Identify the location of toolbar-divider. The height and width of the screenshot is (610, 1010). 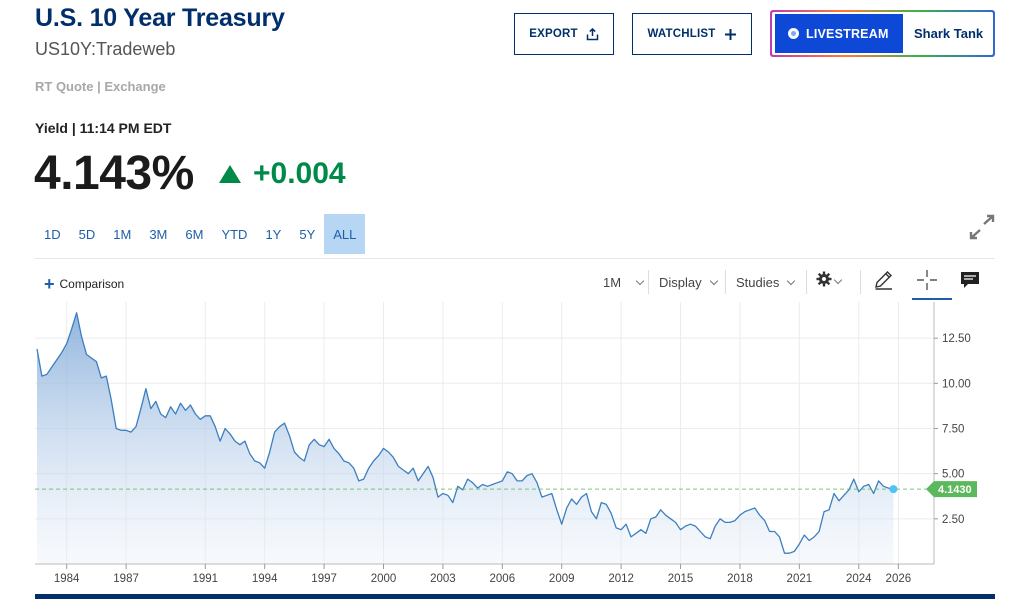
(515, 258).